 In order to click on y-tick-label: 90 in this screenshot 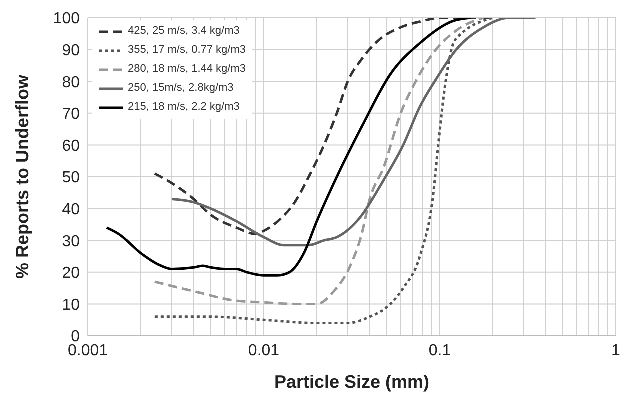, I will do `click(71, 51)`.